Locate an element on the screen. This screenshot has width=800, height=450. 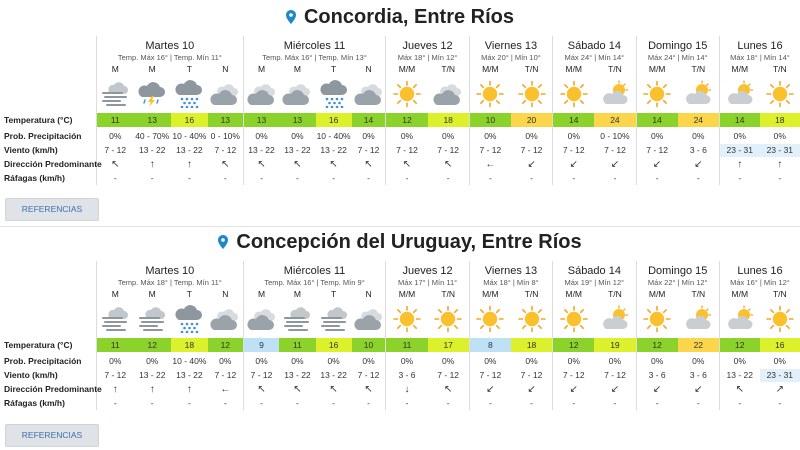
temperature-value: 16 is located at coordinates (189, 119).